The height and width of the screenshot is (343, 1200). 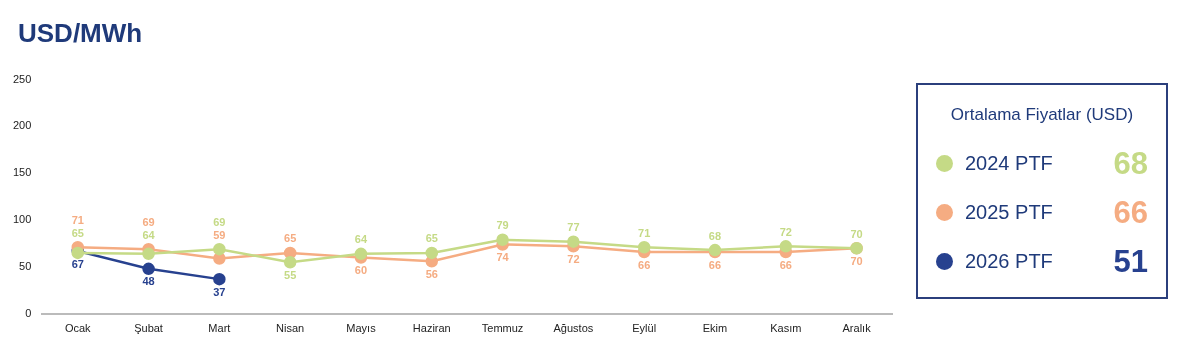 What do you see at coordinates (715, 235) in the screenshot?
I see `data-label: 68` at bounding box center [715, 235].